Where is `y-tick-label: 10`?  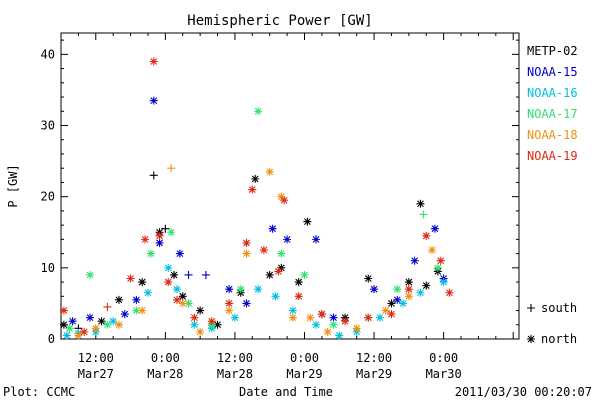 y-tick-label: 10 is located at coordinates (48, 268).